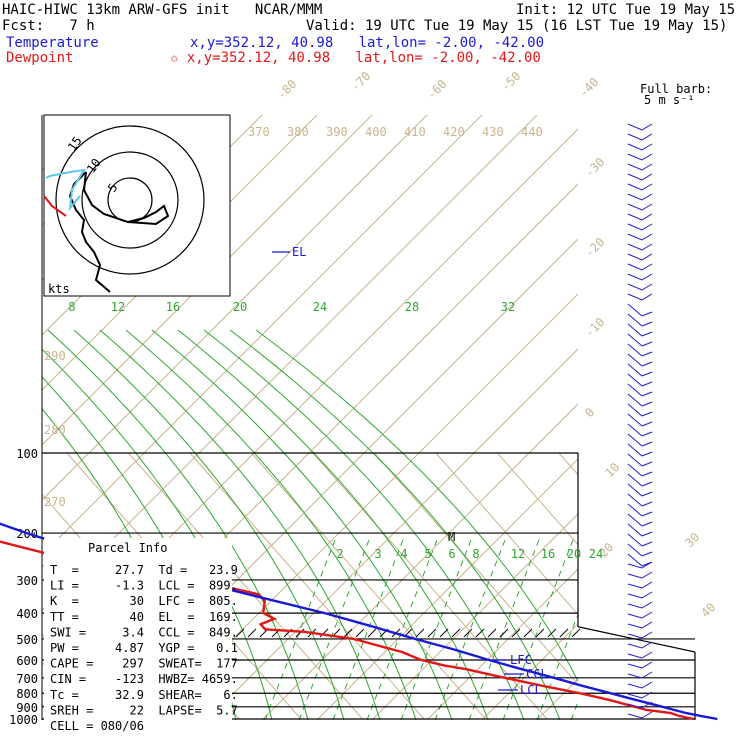  I want to click on hodograph-unit-label: kts, so click(59, 289).